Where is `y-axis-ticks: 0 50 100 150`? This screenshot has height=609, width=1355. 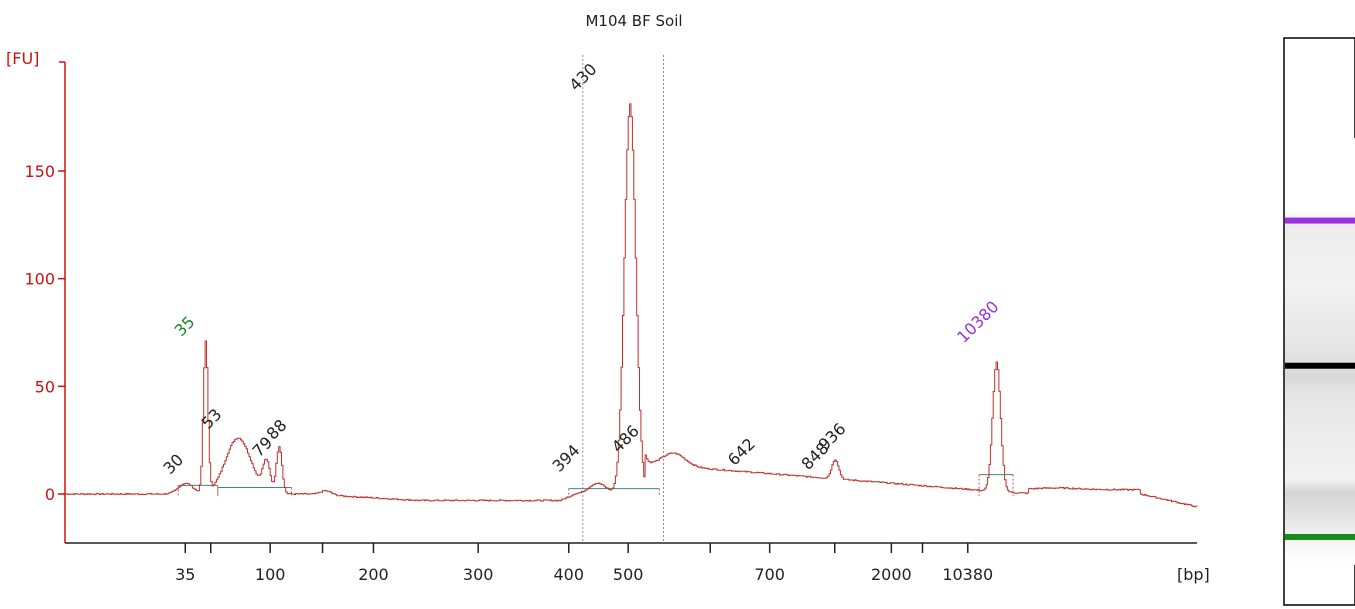 y-axis-ticks: 0 50 100 150 is located at coordinates (44, 333).